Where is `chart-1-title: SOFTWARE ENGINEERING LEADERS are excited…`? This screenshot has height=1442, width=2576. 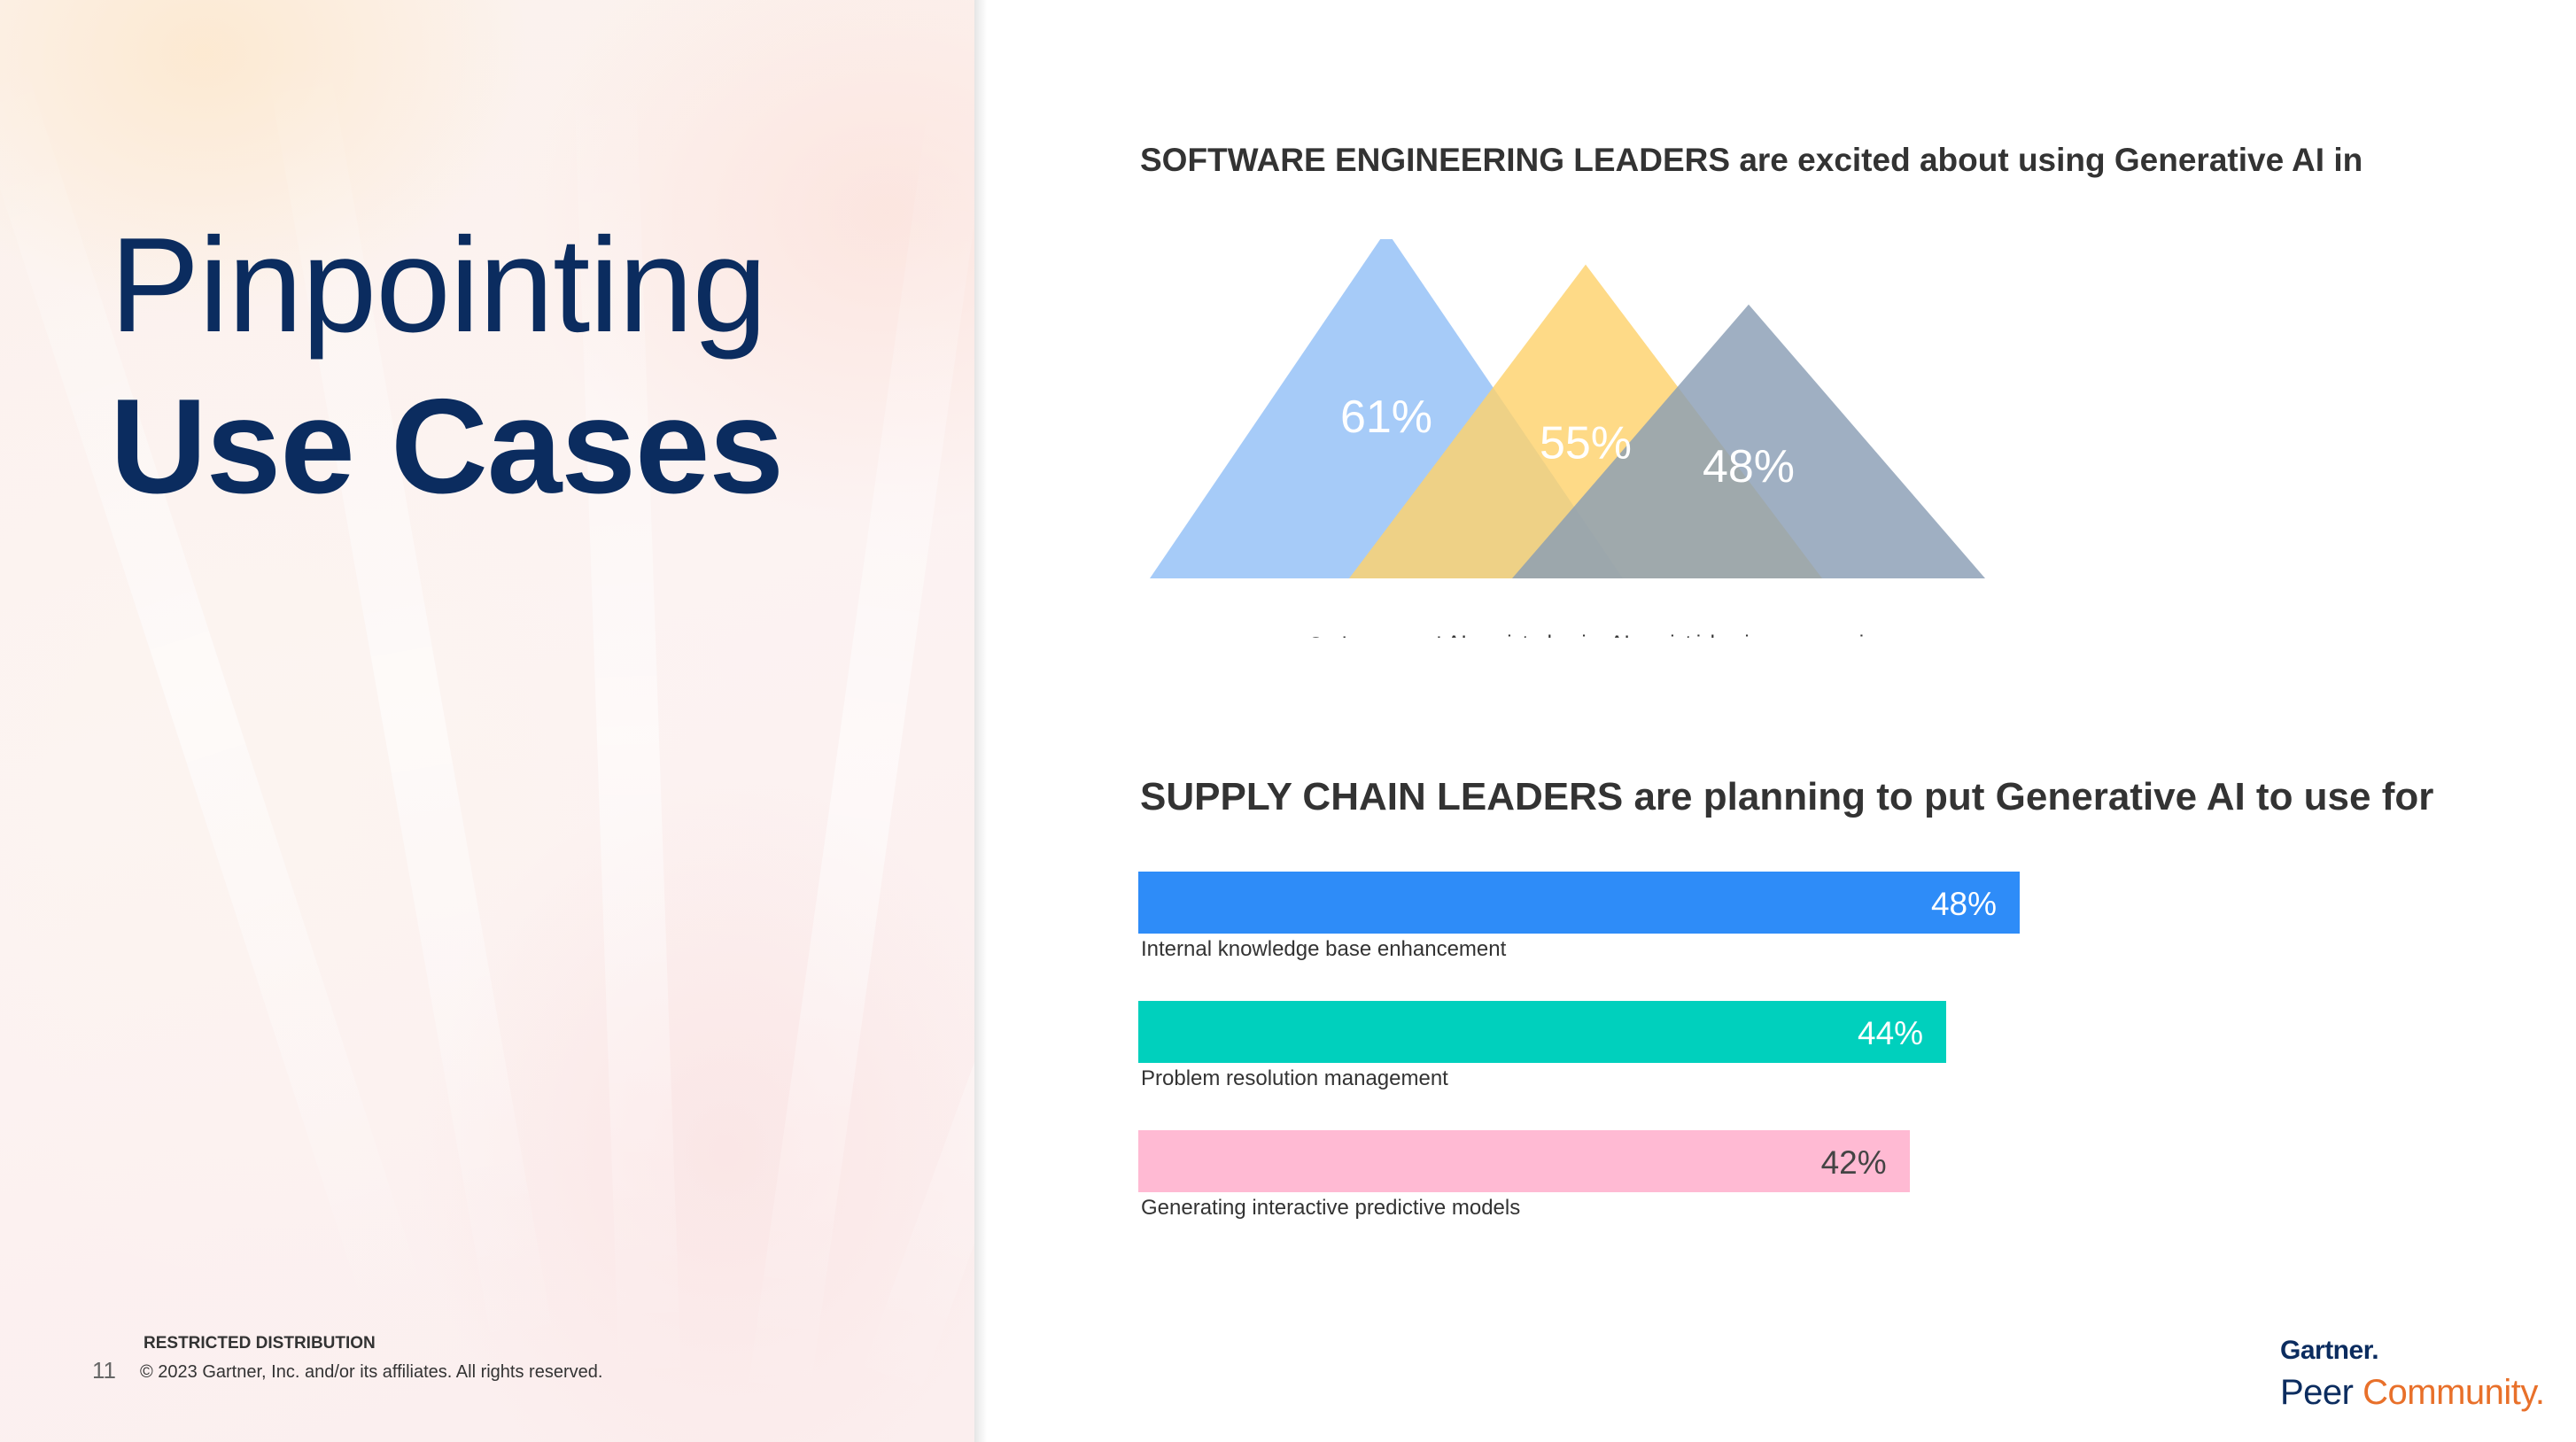
chart-1-title: SOFTWARE ENGINEERING LEADERS are excited… is located at coordinates (1751, 160).